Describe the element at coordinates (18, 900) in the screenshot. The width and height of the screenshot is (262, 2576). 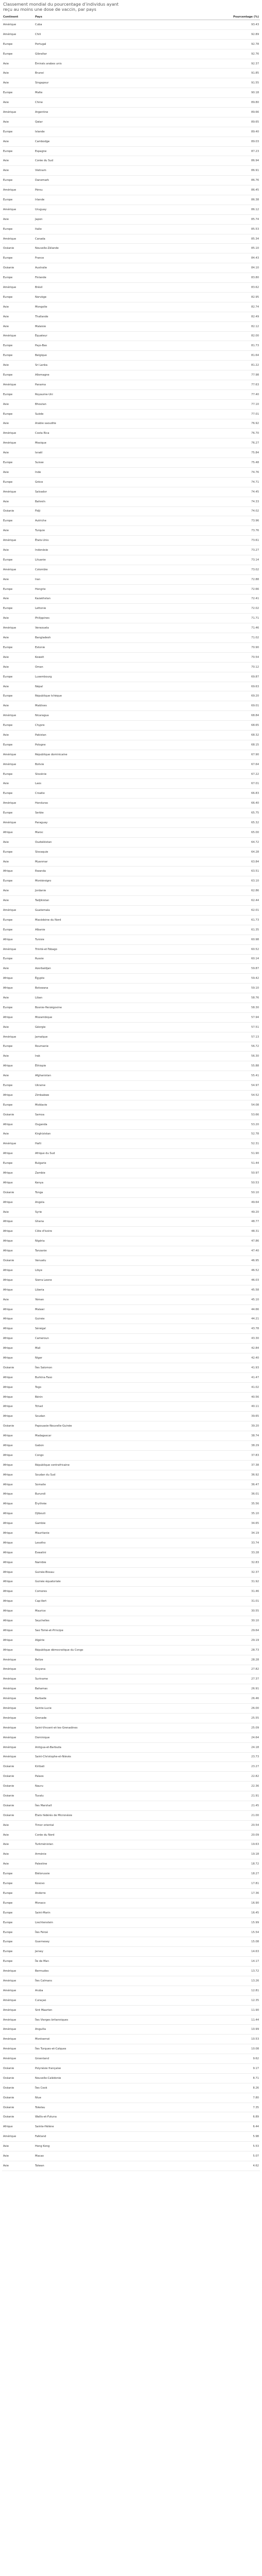
I see `continent-cell: Asie` at that location.